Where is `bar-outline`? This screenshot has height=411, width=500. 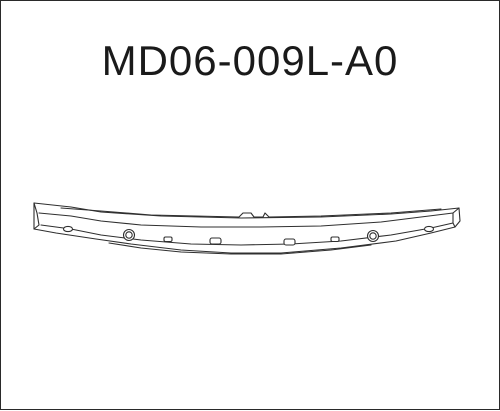
bar-outline is located at coordinates (247, 228).